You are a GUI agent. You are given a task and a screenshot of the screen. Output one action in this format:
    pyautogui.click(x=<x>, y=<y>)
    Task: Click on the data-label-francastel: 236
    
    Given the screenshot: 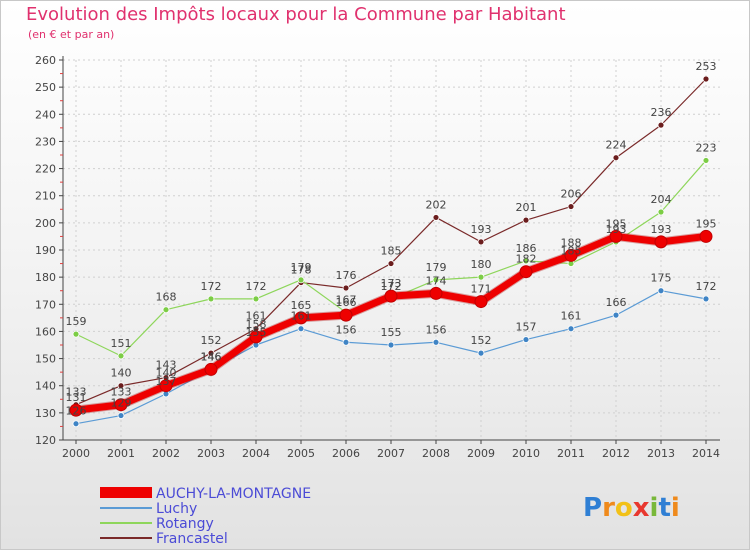 What is the action you would take?
    pyautogui.click(x=661, y=112)
    